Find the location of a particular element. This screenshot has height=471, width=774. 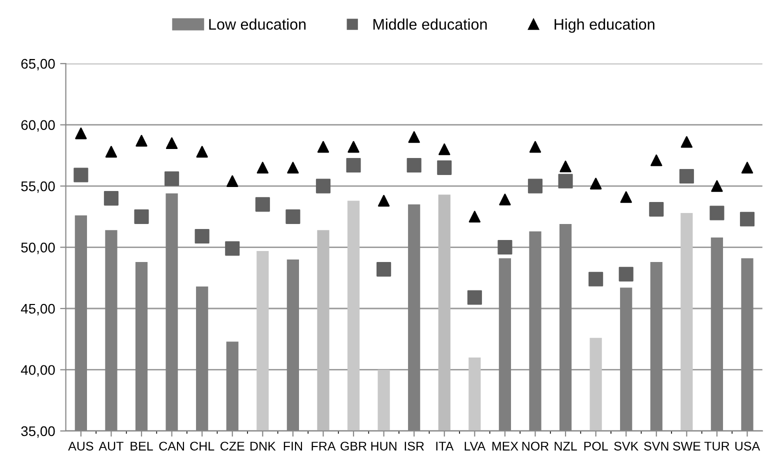

x-tick-label: MEX is located at coordinates (505, 446).